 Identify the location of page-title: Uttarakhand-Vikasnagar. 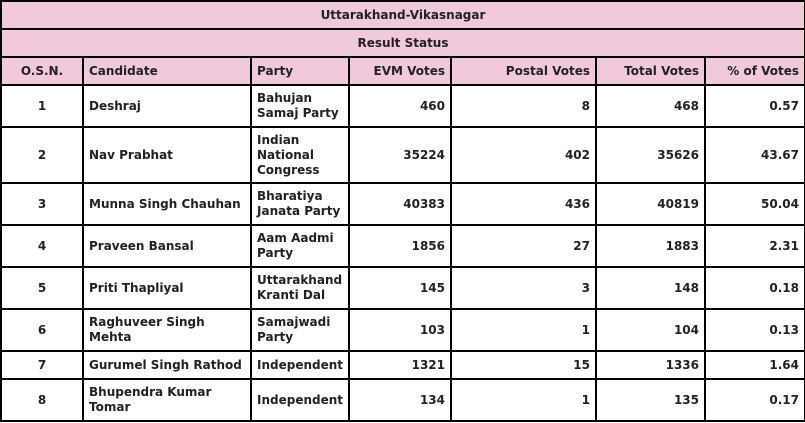
(402, 15).